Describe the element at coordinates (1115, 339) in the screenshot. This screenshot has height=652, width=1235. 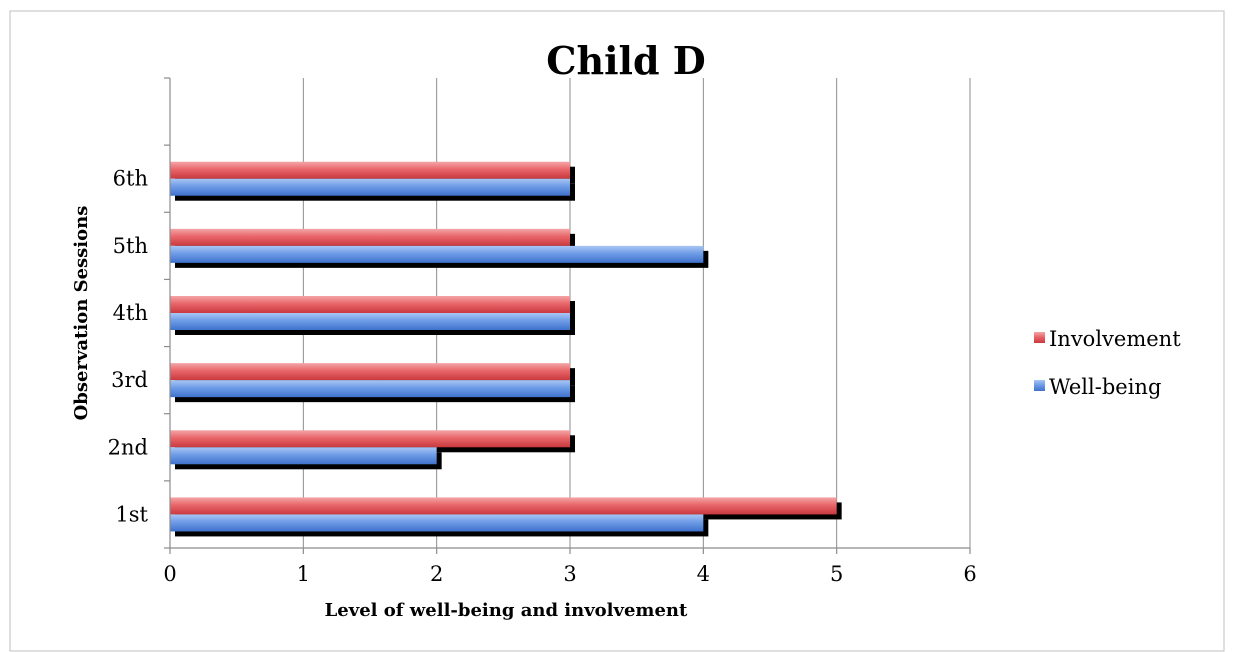
I see `legend-label-involvement: Involvement` at that location.